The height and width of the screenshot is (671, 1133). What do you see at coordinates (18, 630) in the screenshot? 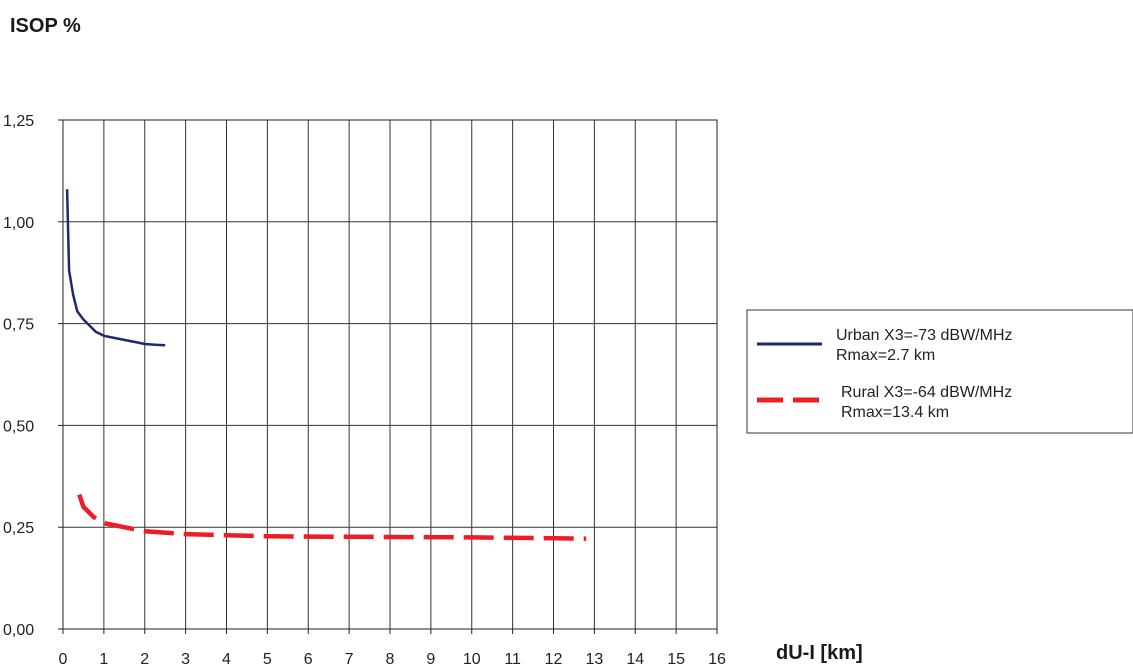
I see `y-tick-label: 0,00` at bounding box center [18, 630].